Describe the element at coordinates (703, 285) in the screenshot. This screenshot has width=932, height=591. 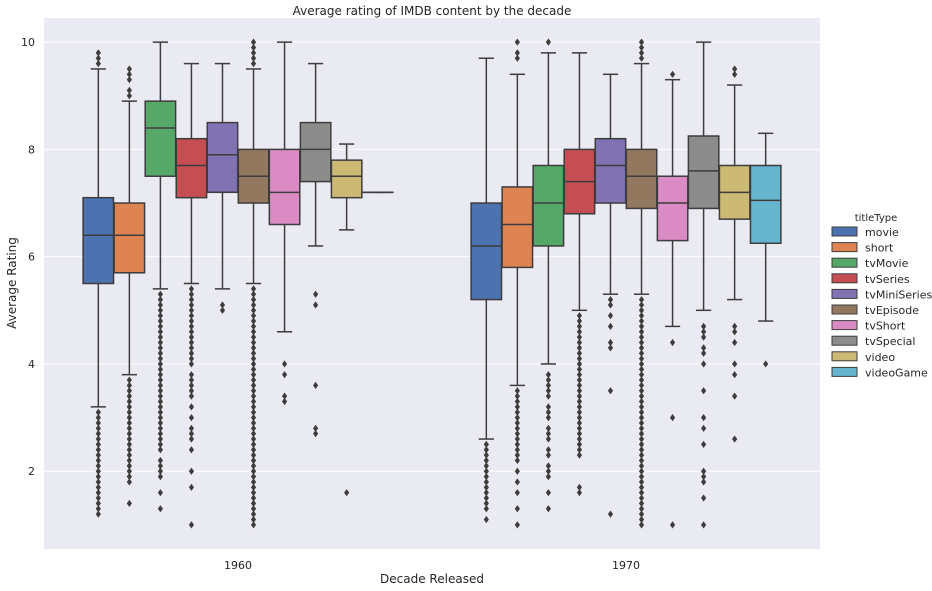
I see `box-1970-tvSpecial` at that location.